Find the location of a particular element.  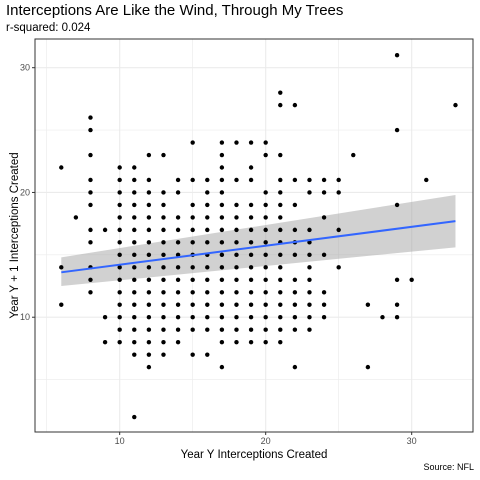

chart-subtitle: r-squared: 0.024 is located at coordinates (48, 28).